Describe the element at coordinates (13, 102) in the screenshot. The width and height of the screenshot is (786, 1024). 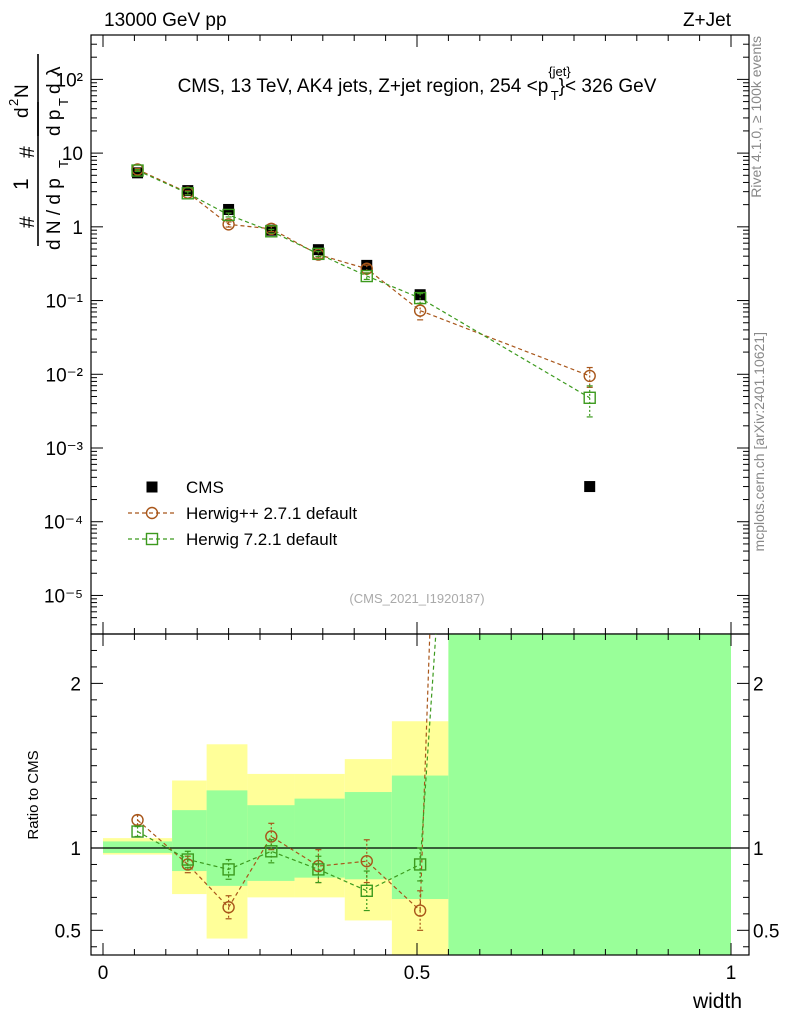
I see `svg-text: 2` at that location.